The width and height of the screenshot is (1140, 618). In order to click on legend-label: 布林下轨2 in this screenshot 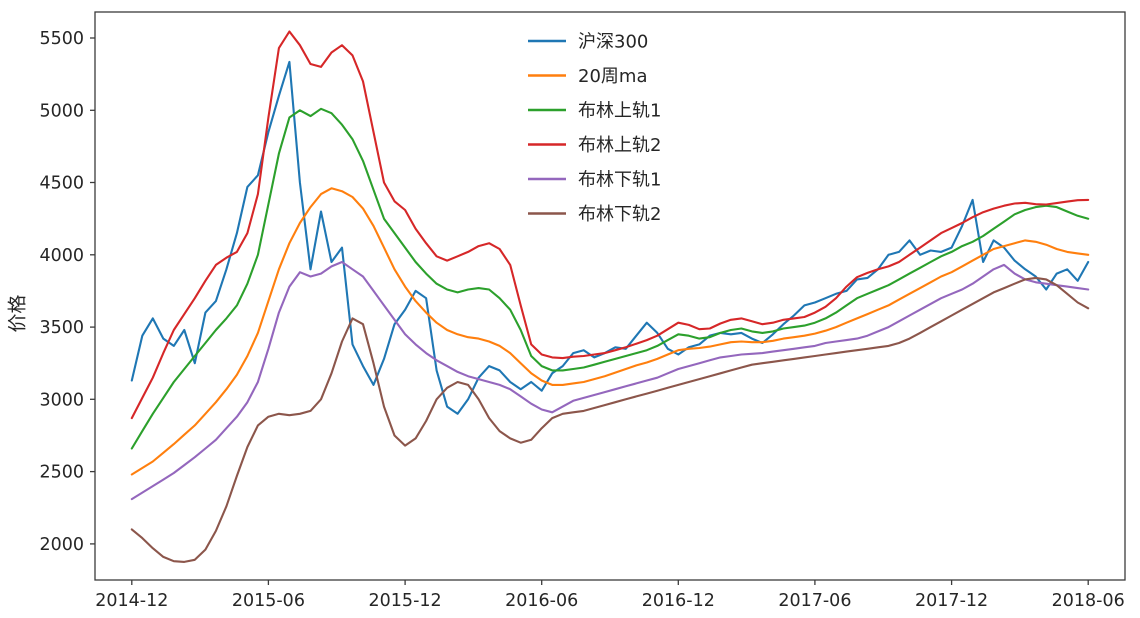, I will do `click(619, 214)`.